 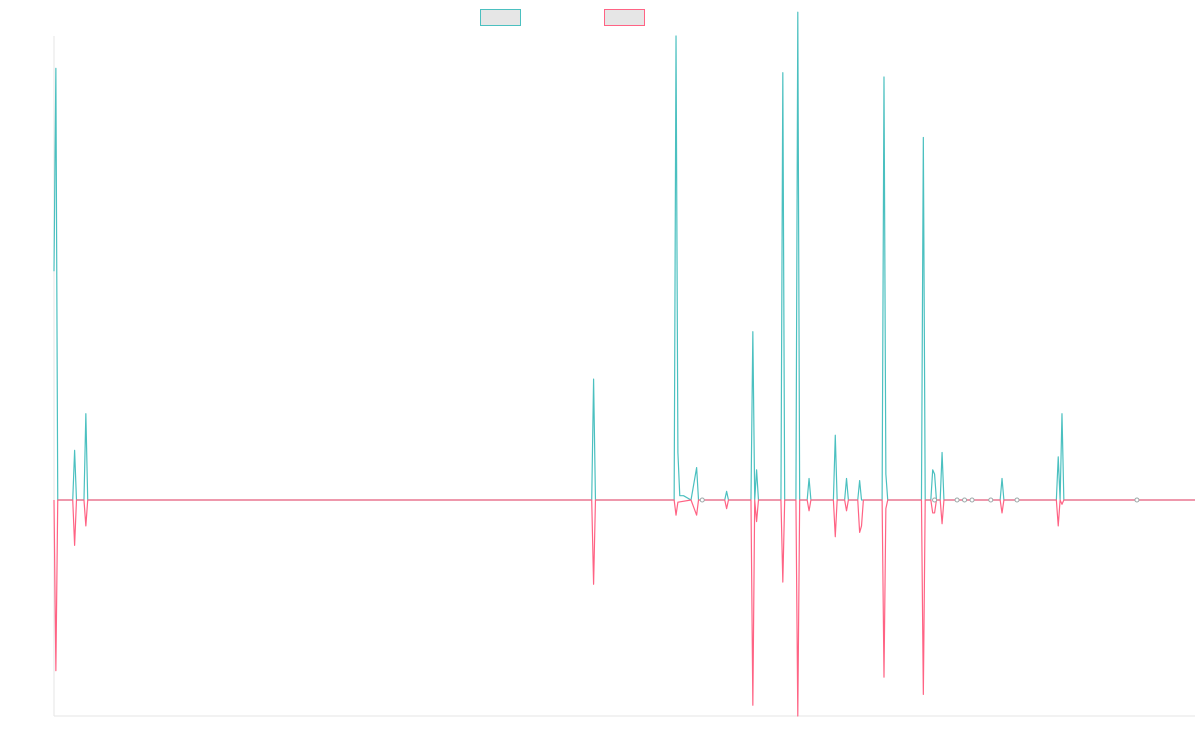 What do you see at coordinates (562, 17) in the screenshot?
I see `legend` at bounding box center [562, 17].